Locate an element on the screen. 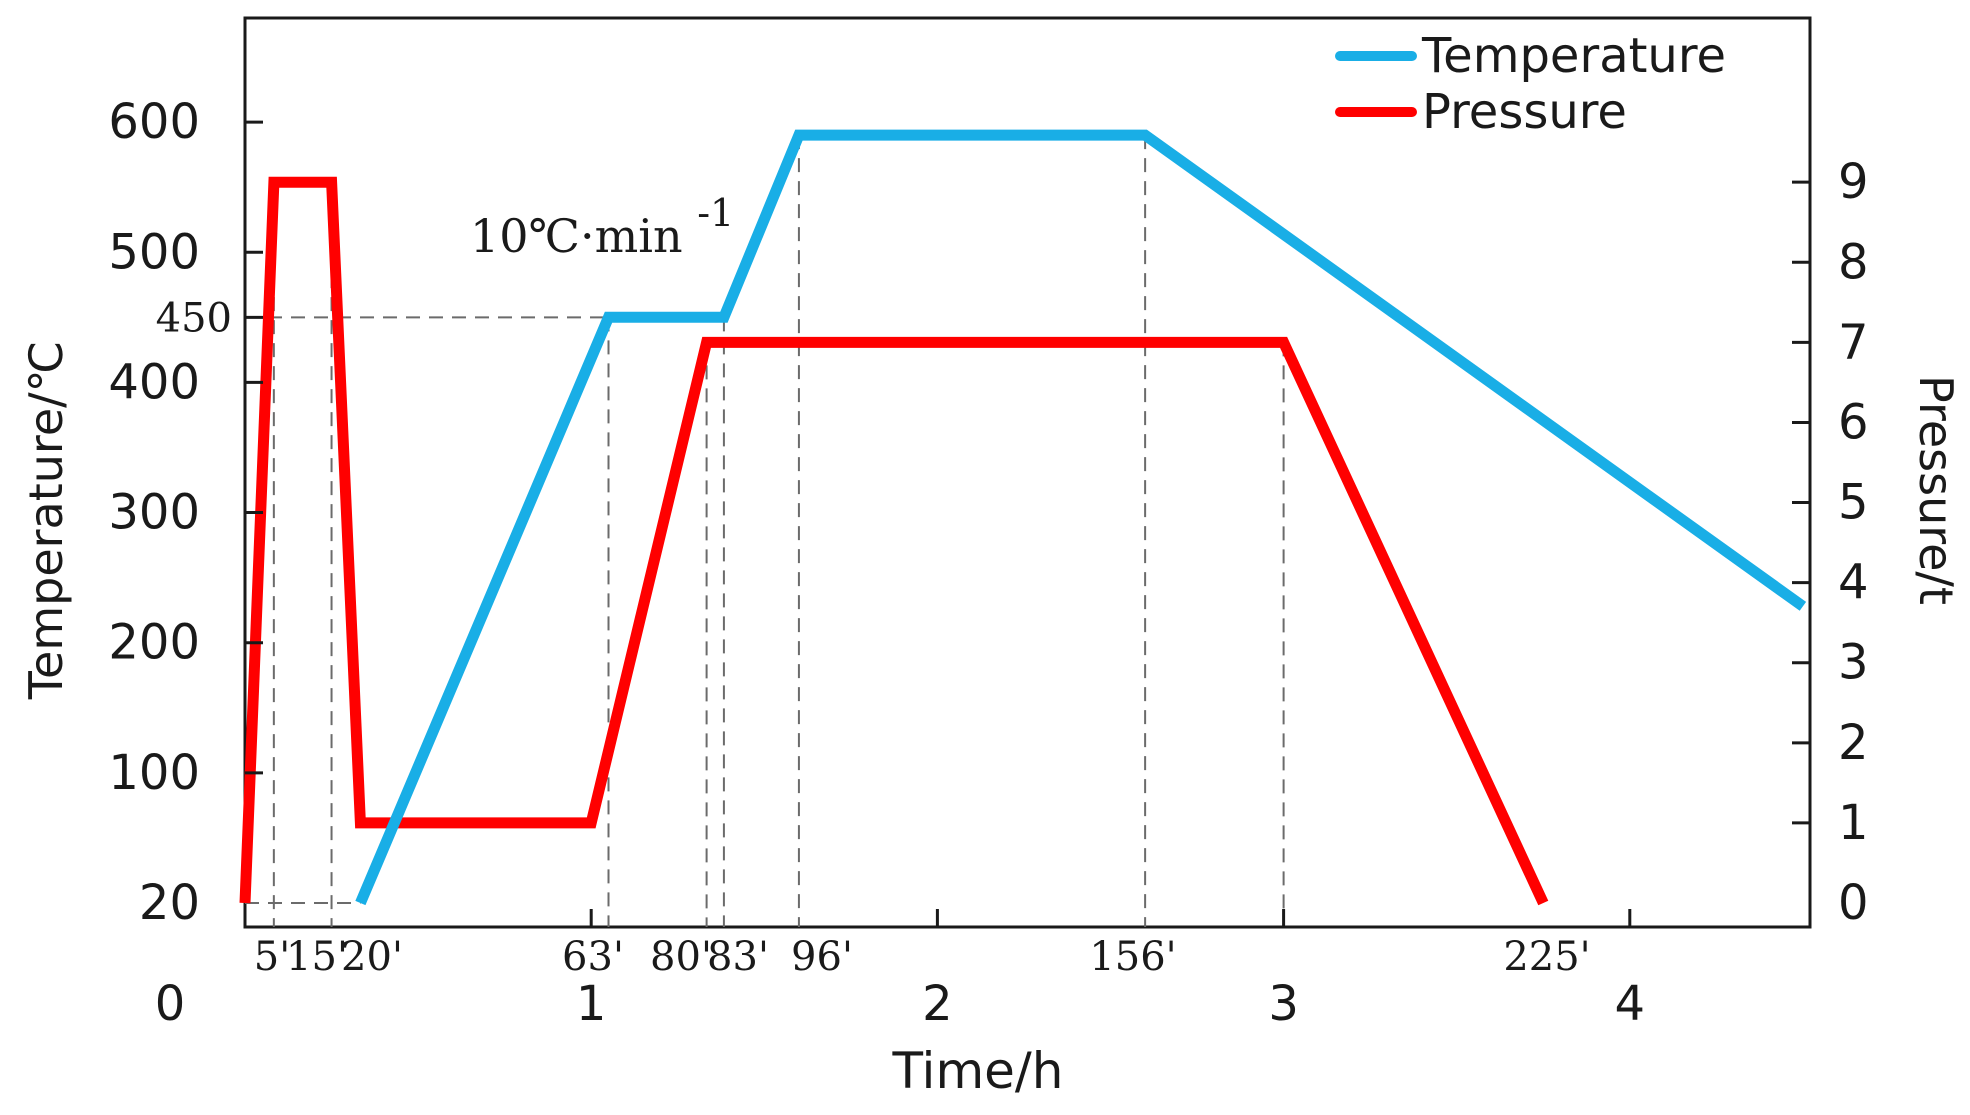 This screenshot has width=1970, height=1115. rate-annotation-superscript: -1 is located at coordinates (715, 213).